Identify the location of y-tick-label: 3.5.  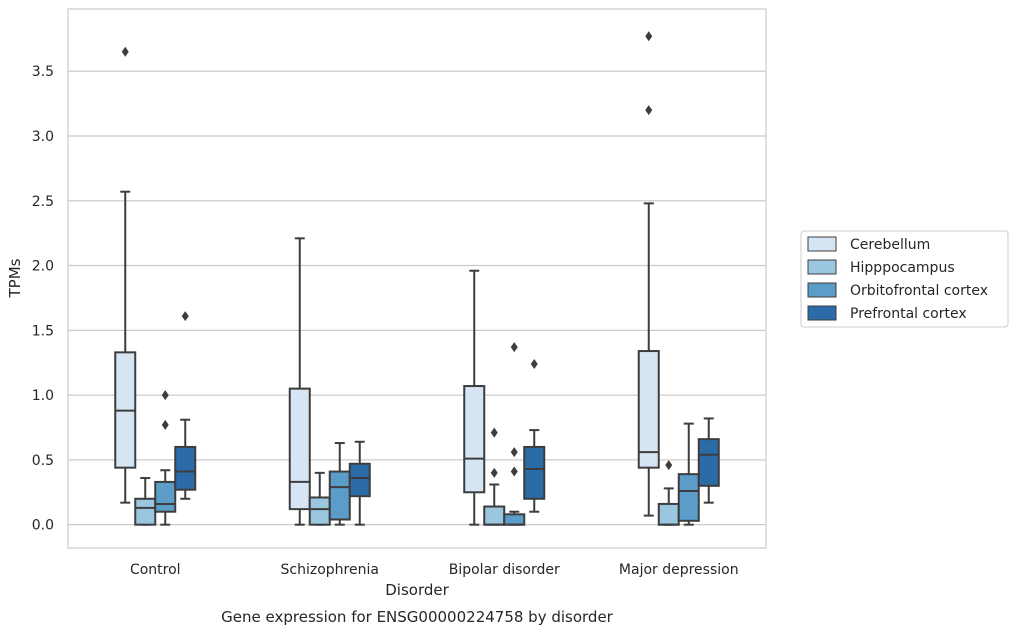
(43, 72).